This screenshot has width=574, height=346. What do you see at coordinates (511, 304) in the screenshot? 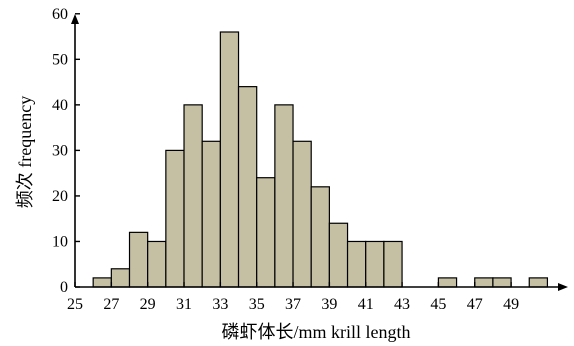
I see `x-tick-label-12: 49` at bounding box center [511, 304].